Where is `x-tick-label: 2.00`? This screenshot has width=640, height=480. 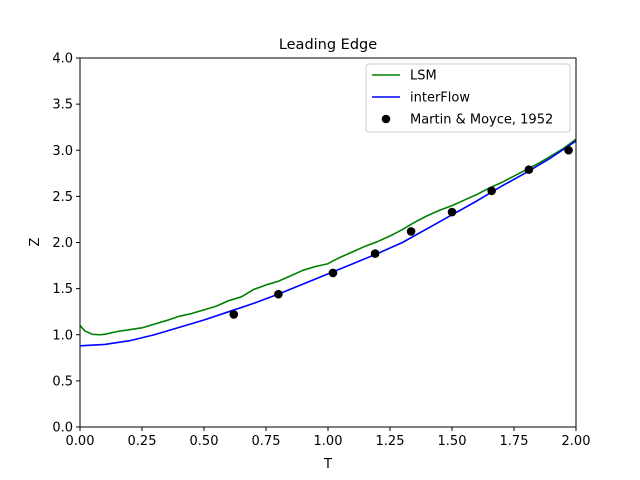
x-tick-label: 2.00 is located at coordinates (576, 441).